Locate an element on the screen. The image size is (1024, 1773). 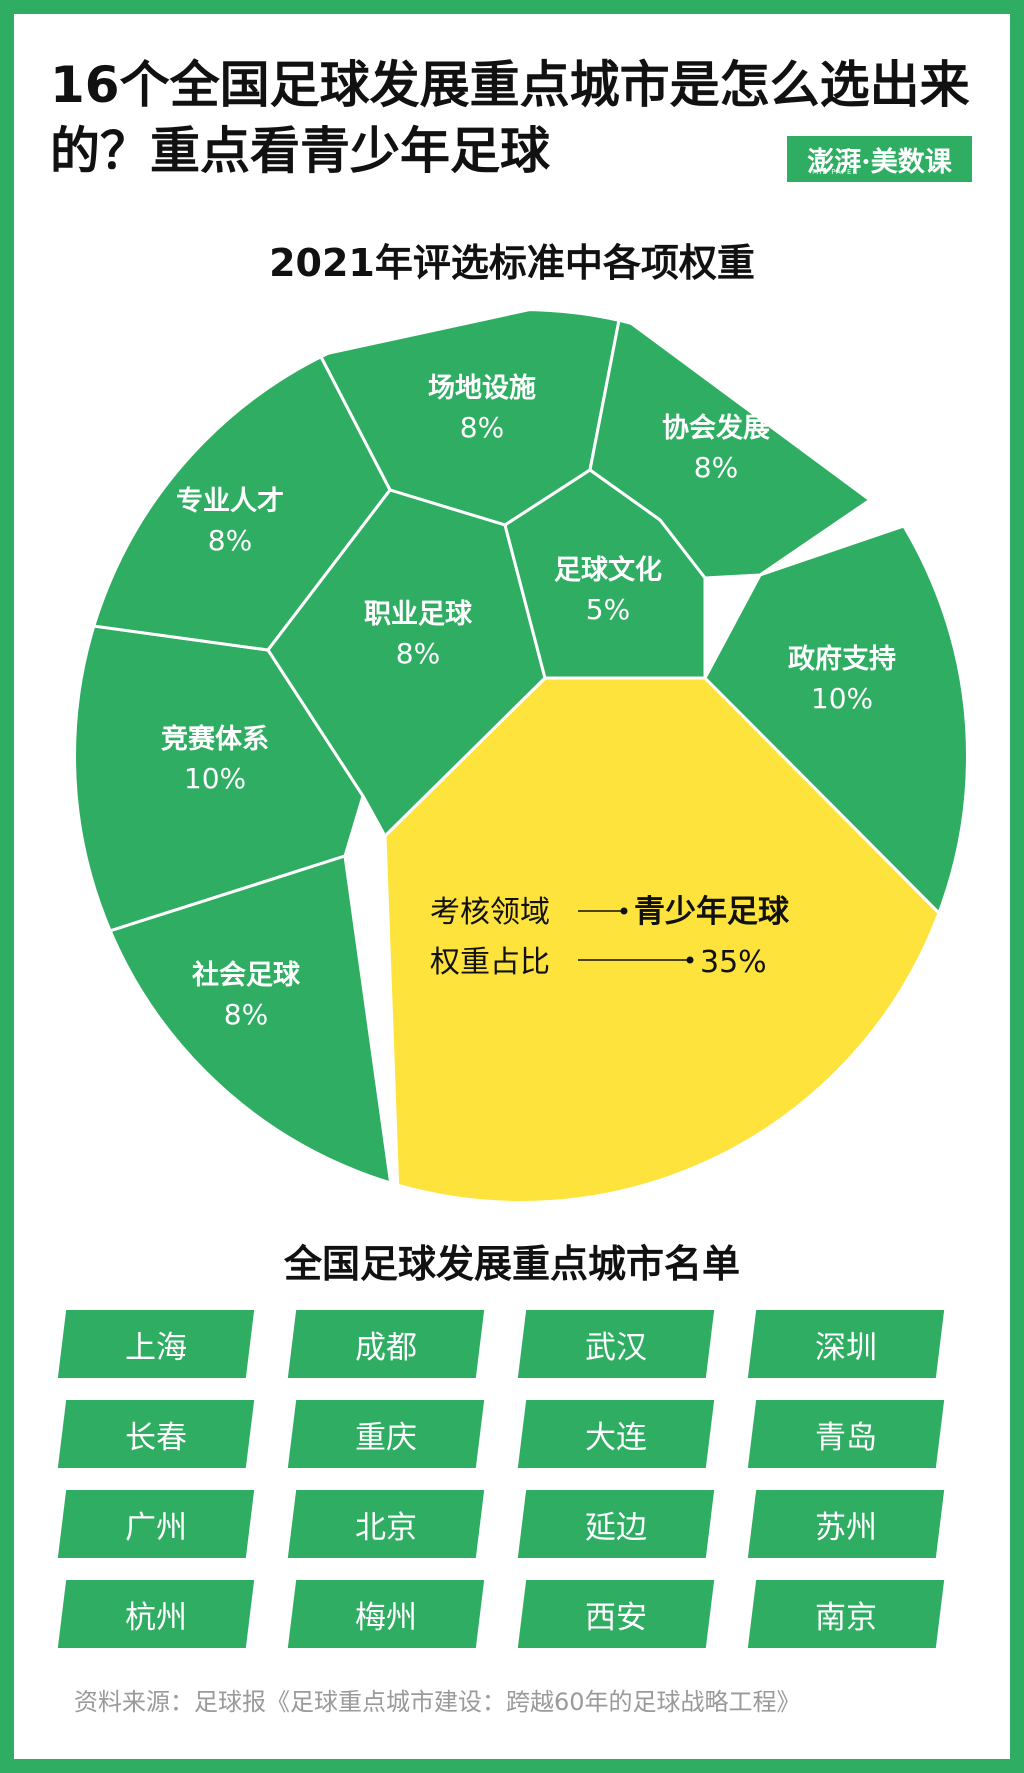
cell-label-1: 政府支持 is located at coordinates (842, 659).